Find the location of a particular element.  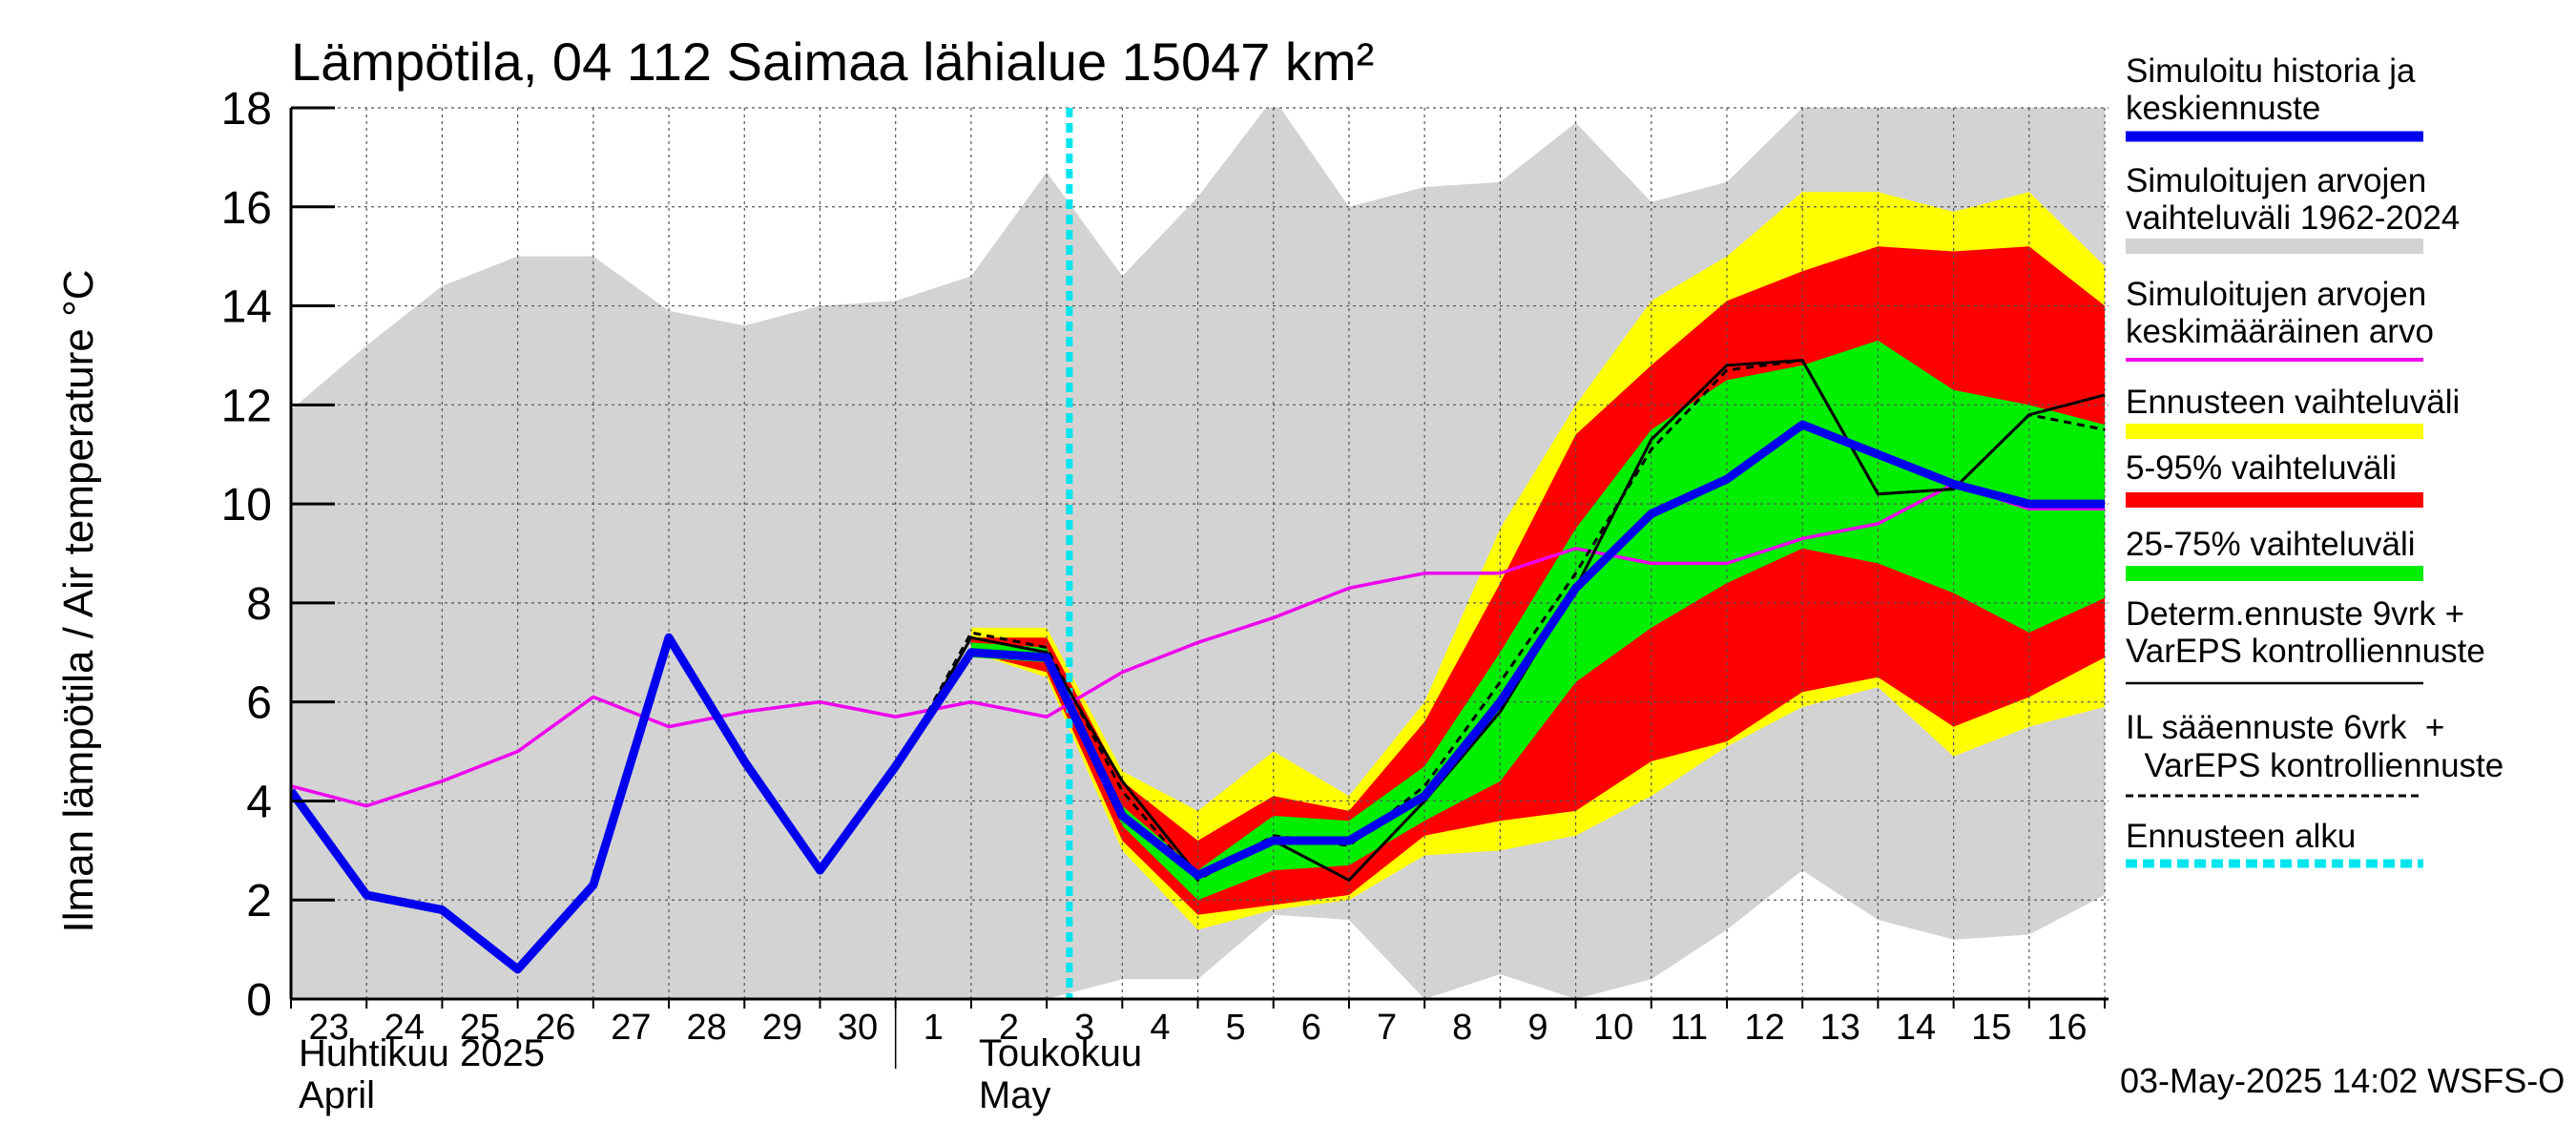

x-tick-label: 8 is located at coordinates (1462, 1028).